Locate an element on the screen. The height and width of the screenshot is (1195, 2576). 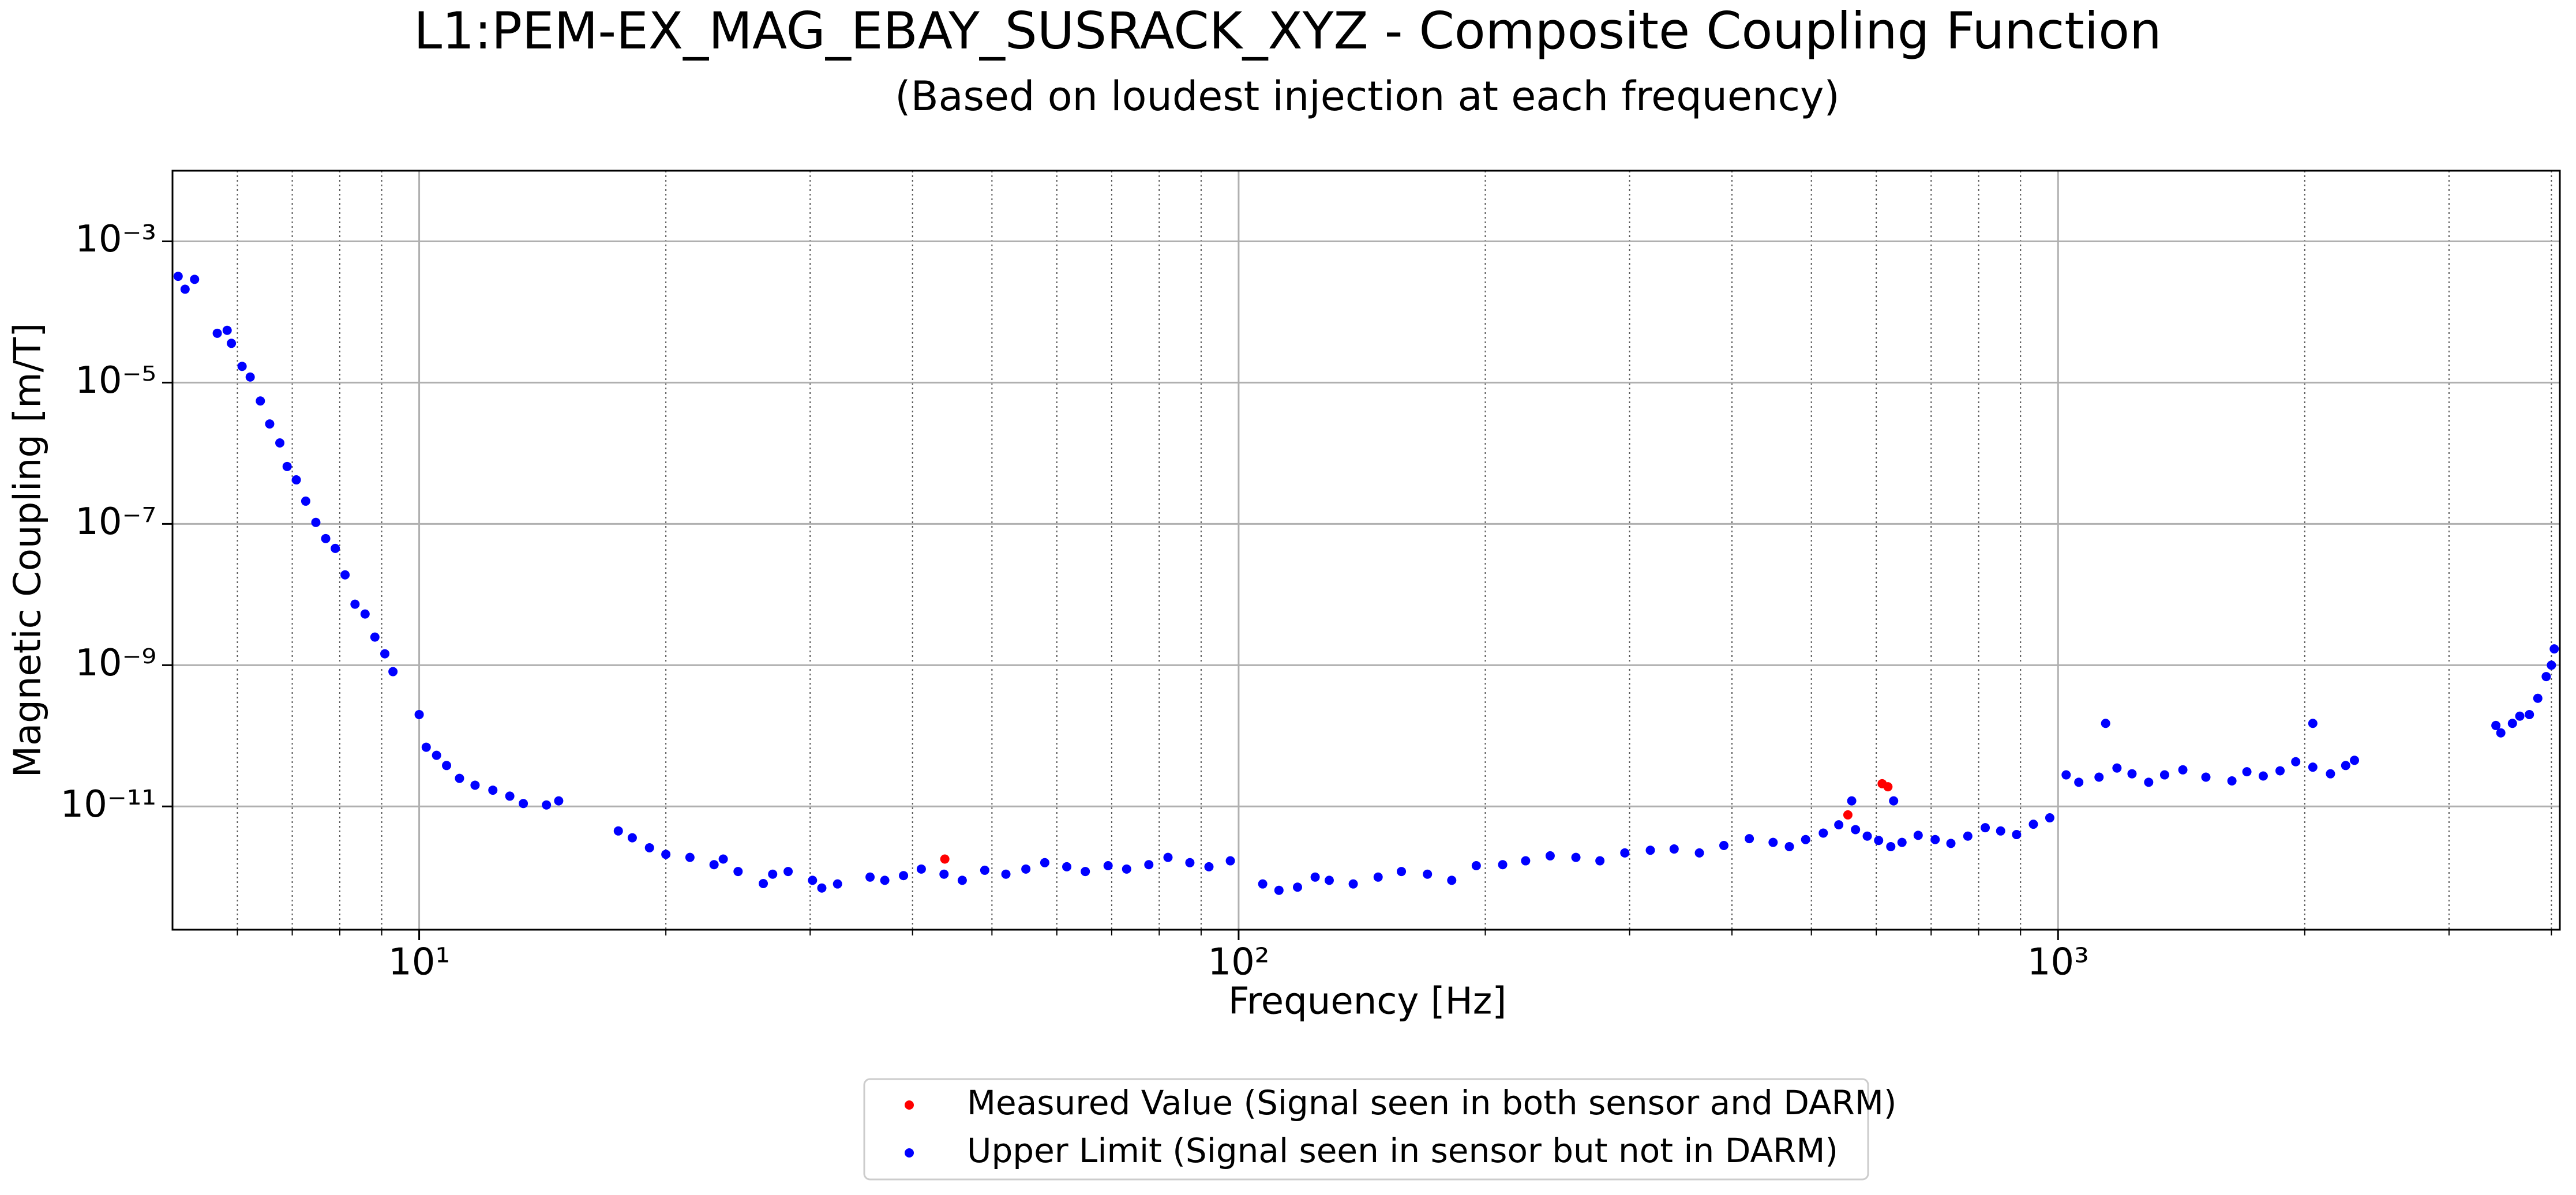
y-tick-label: 10⁻³ is located at coordinates (115, 239).